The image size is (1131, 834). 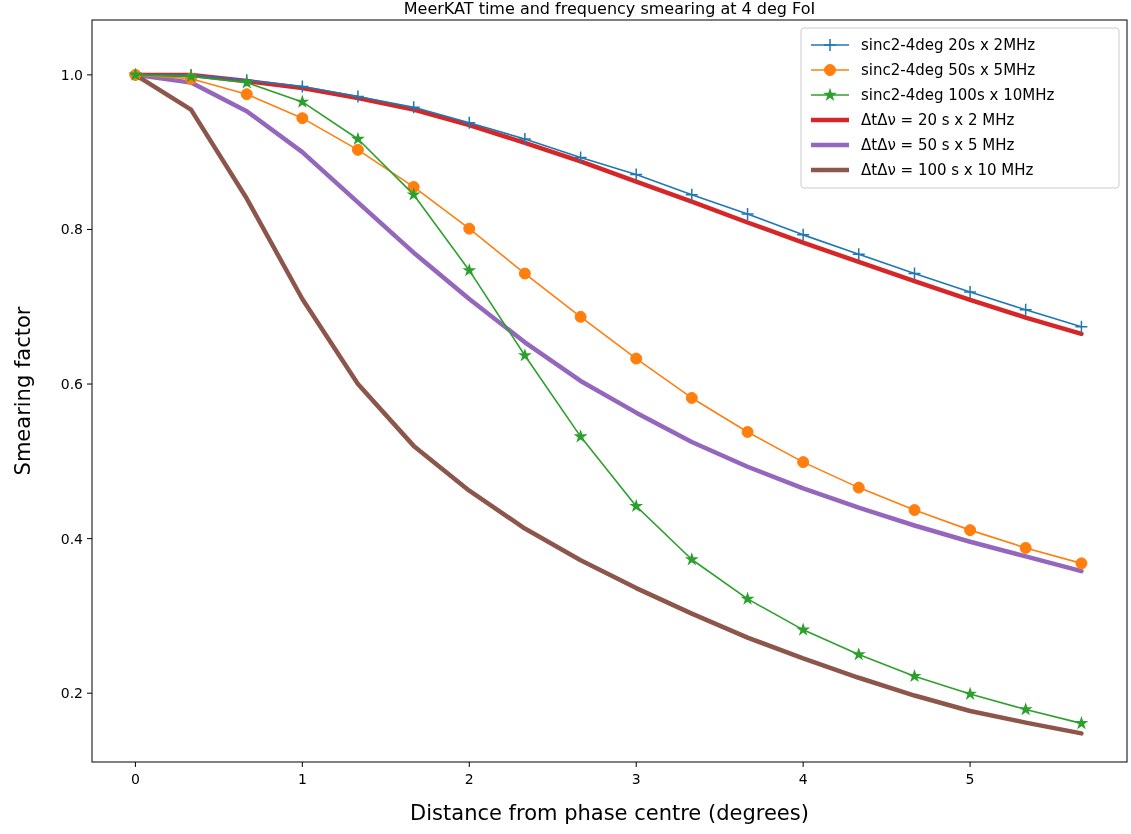 What do you see at coordinates (938, 120) in the screenshot?
I see `legend-label: ΔtΔν = 20 s x 2 MHz` at bounding box center [938, 120].